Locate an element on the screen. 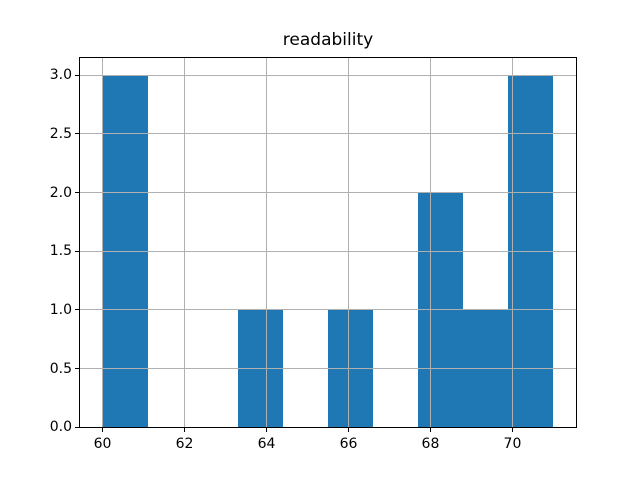 This screenshot has width=640, height=480. y-tick-label: 0.0 is located at coordinates (60, 427).